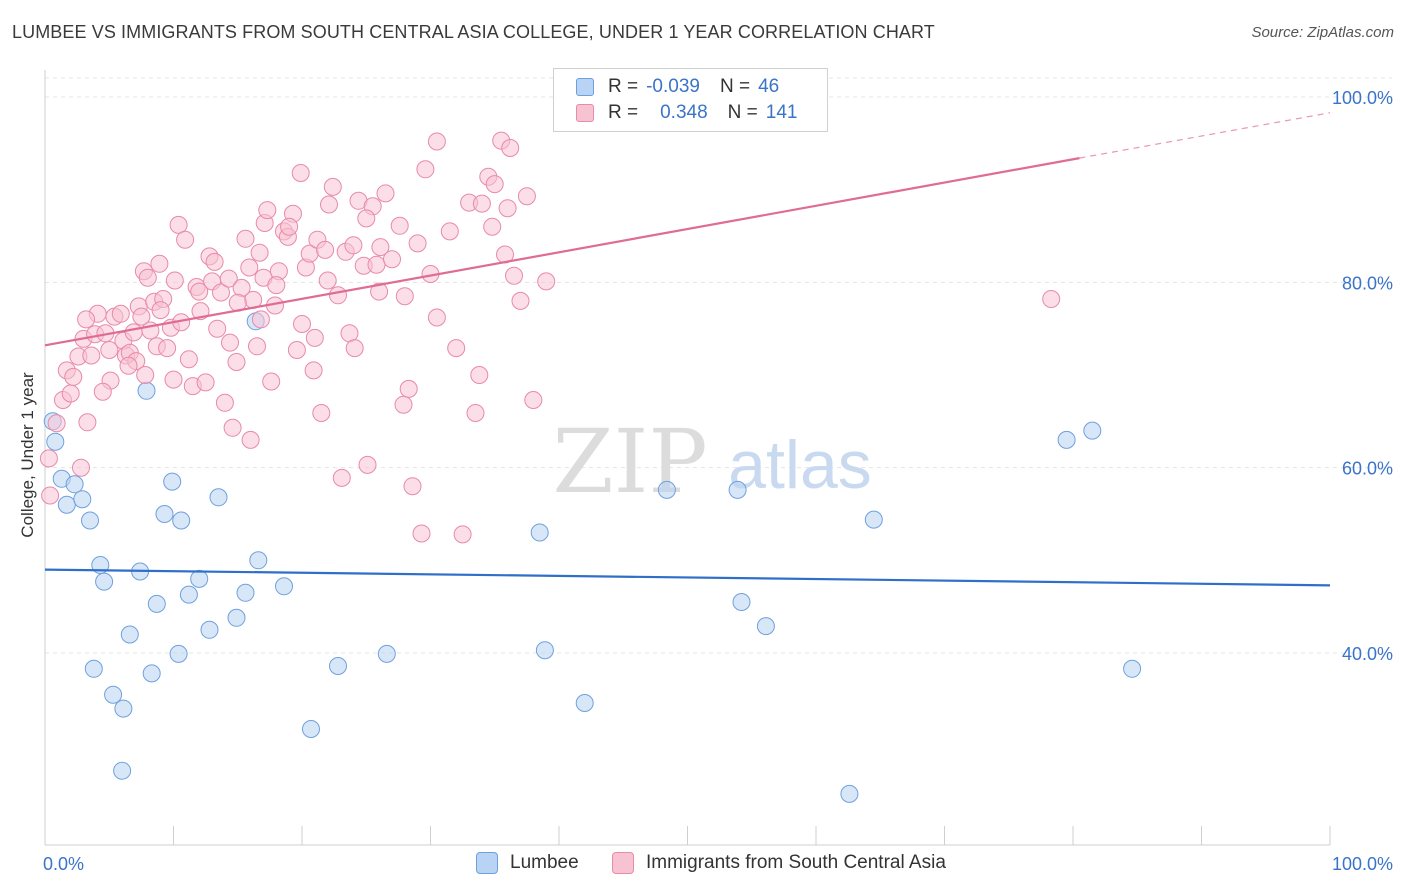  Describe the element at coordinates (623, 112) in the screenshot. I see `r-label: R =` at that location.